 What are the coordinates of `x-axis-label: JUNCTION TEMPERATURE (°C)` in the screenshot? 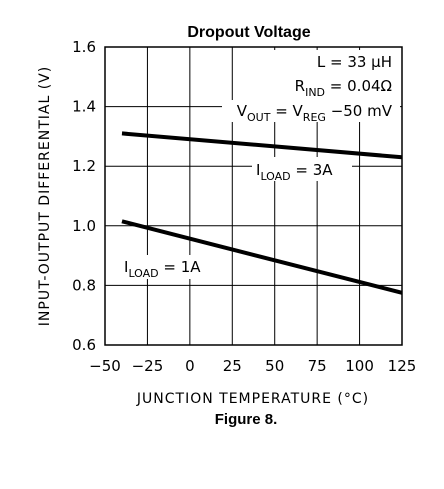 It's located at (252, 399).